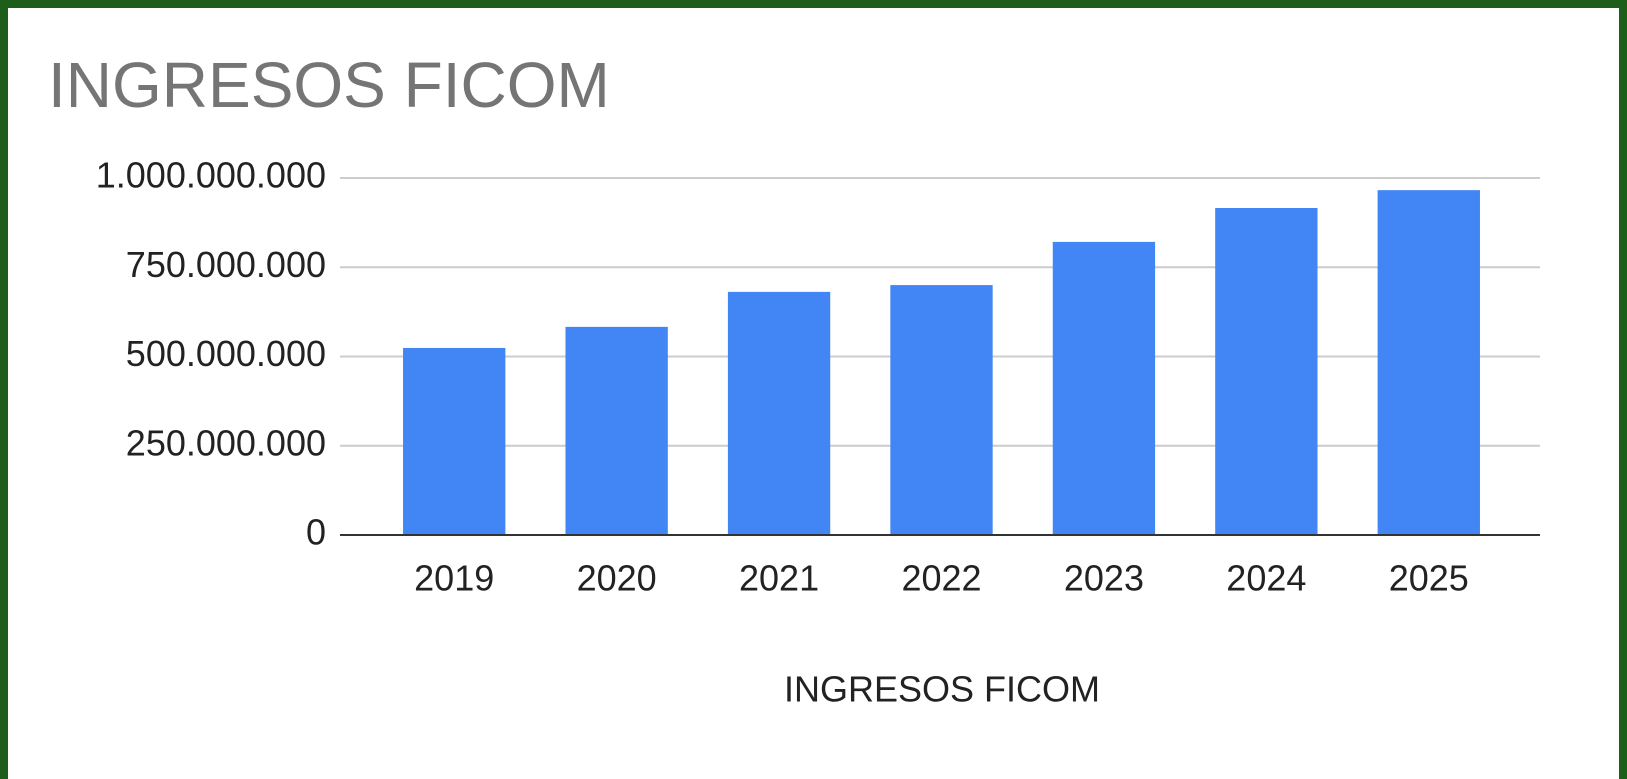 The height and width of the screenshot is (779, 1627). I want to click on y-tick-label: 500.000.000, so click(226, 353).